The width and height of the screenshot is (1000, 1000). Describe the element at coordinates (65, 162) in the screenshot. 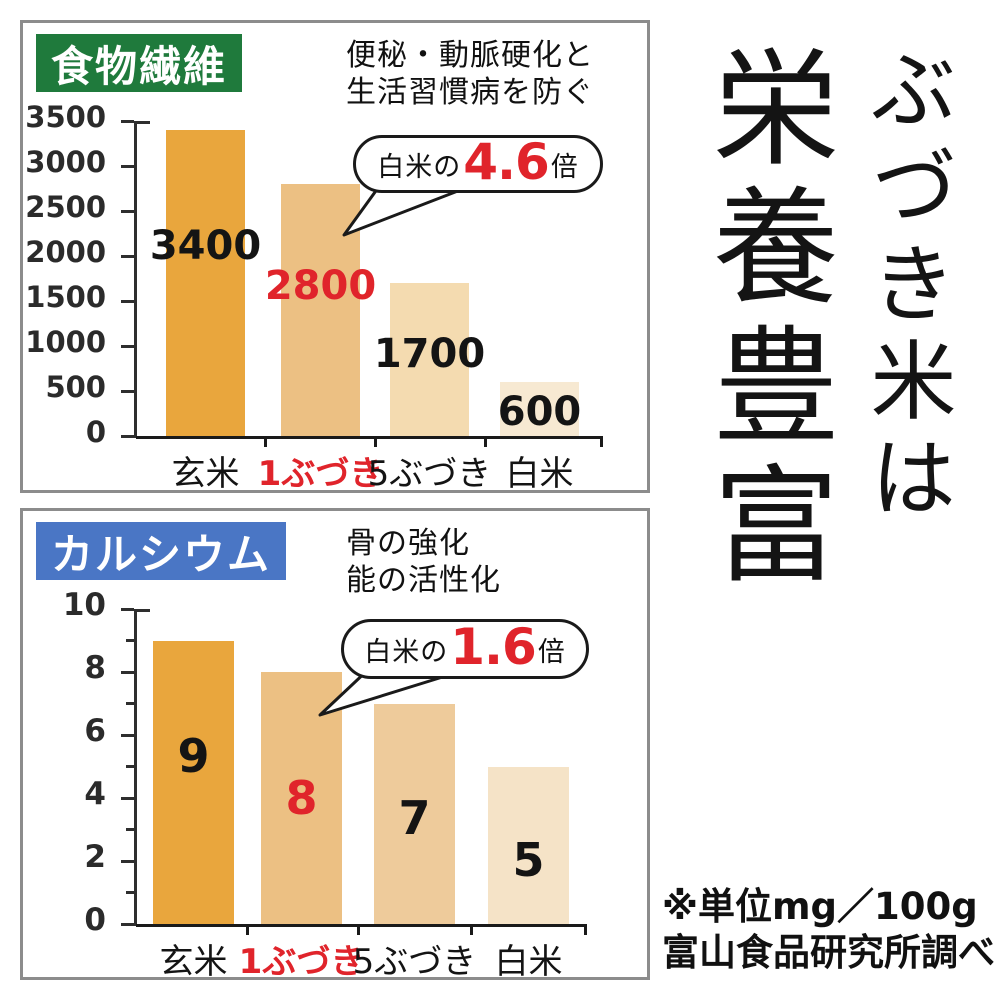

I see `y-tick-label: 3000` at that location.